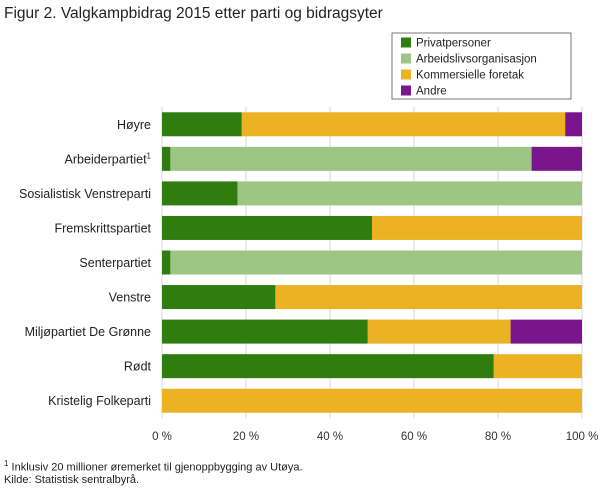  What do you see at coordinates (138, 367) in the screenshot?
I see `category-label: Rødt` at bounding box center [138, 367].